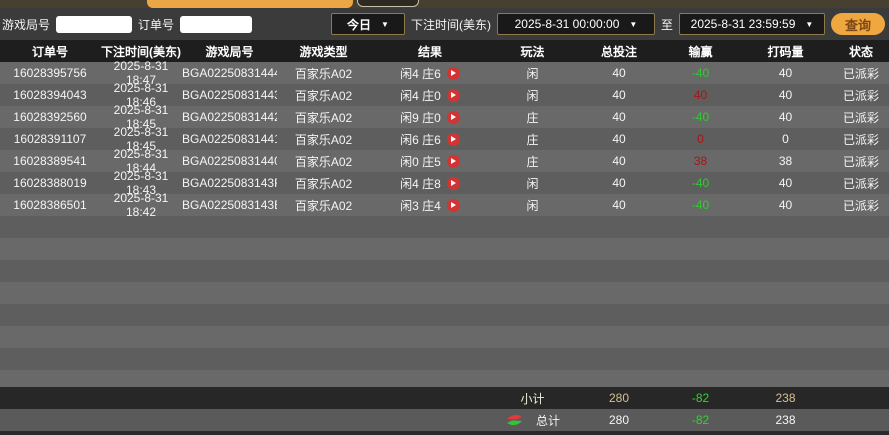 The width and height of the screenshot is (889, 435). I want to click on subtotal-total-bet: 280, so click(619, 398).